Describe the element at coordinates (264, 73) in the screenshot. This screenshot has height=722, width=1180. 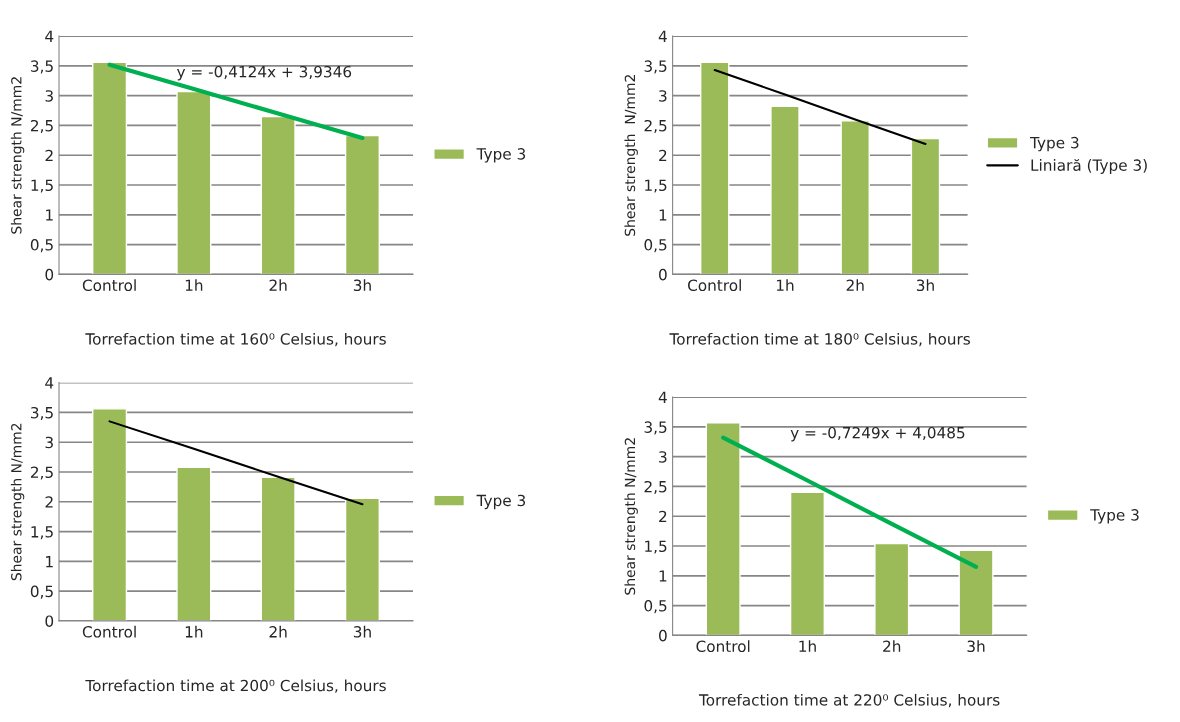
I see `annotation: y = -0,4124x + 3,9346` at that location.